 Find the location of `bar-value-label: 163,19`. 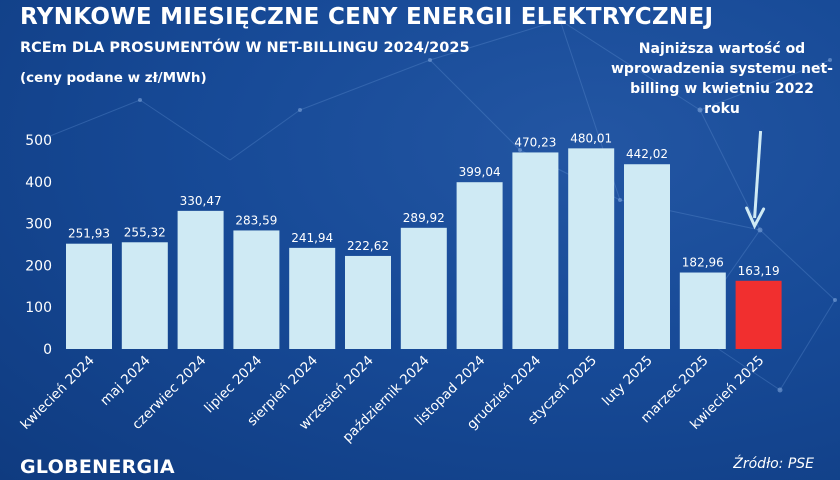

bar-value-label: 163,19 is located at coordinates (759, 271).